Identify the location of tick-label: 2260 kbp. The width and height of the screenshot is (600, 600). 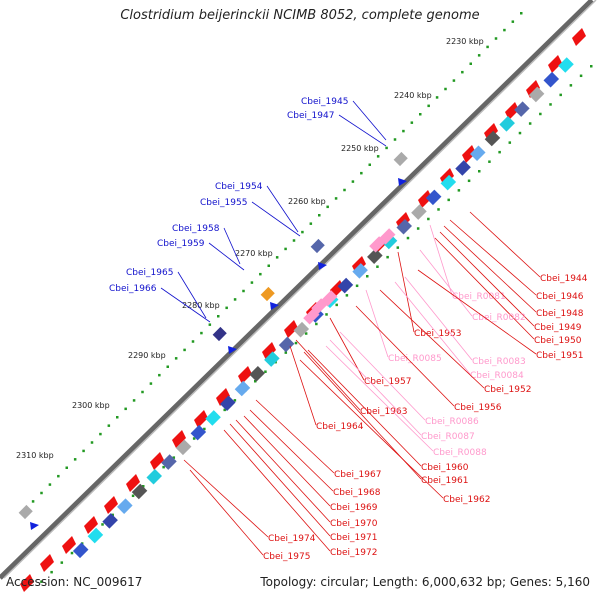
(307, 201).